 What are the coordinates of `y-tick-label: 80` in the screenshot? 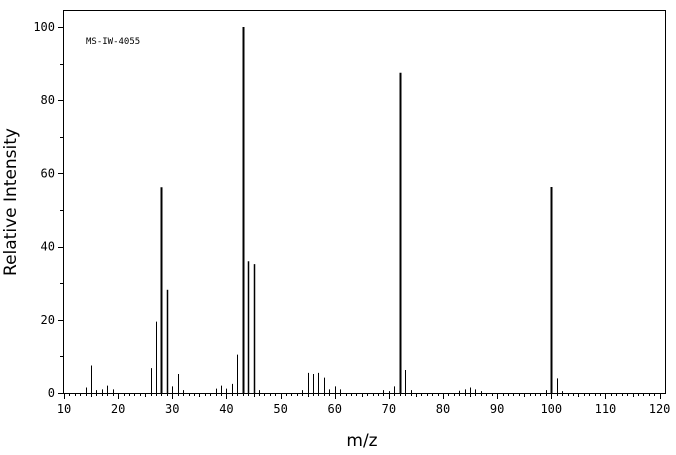 It's located at (48, 100).